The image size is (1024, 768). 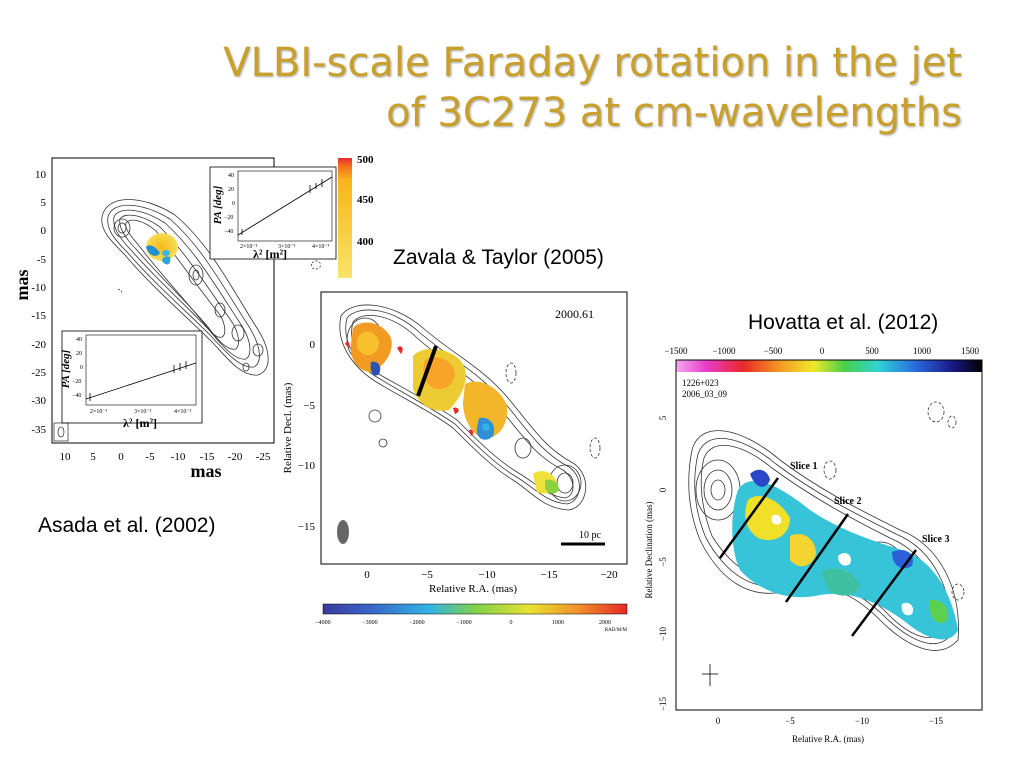 I want to click on zavala-colorbar-units: RAD/M/M, so click(x=616, y=630).